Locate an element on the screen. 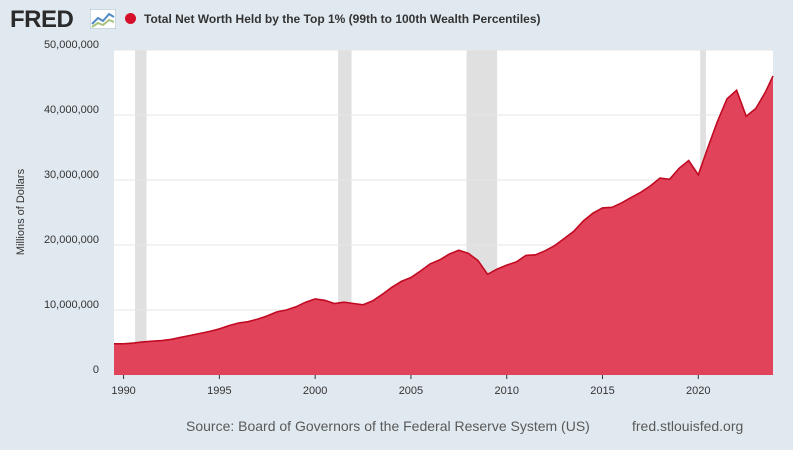  x-tick-label: 2020 is located at coordinates (698, 391).